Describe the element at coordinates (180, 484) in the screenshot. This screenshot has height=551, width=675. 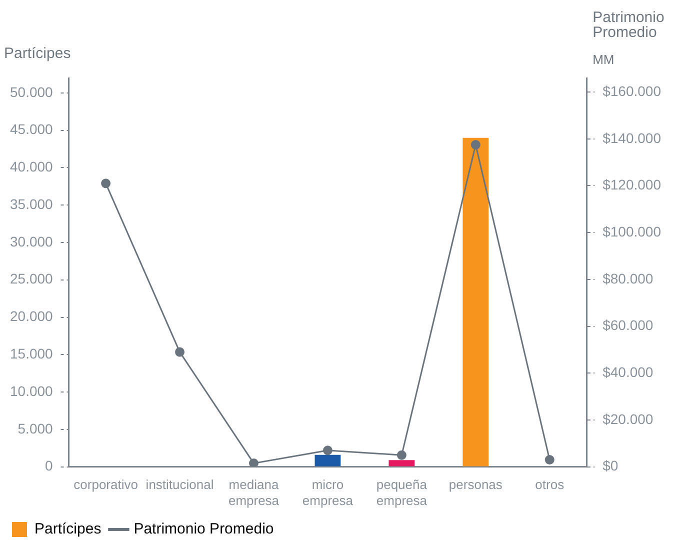
I see `x-tick-label: institucional` at that location.